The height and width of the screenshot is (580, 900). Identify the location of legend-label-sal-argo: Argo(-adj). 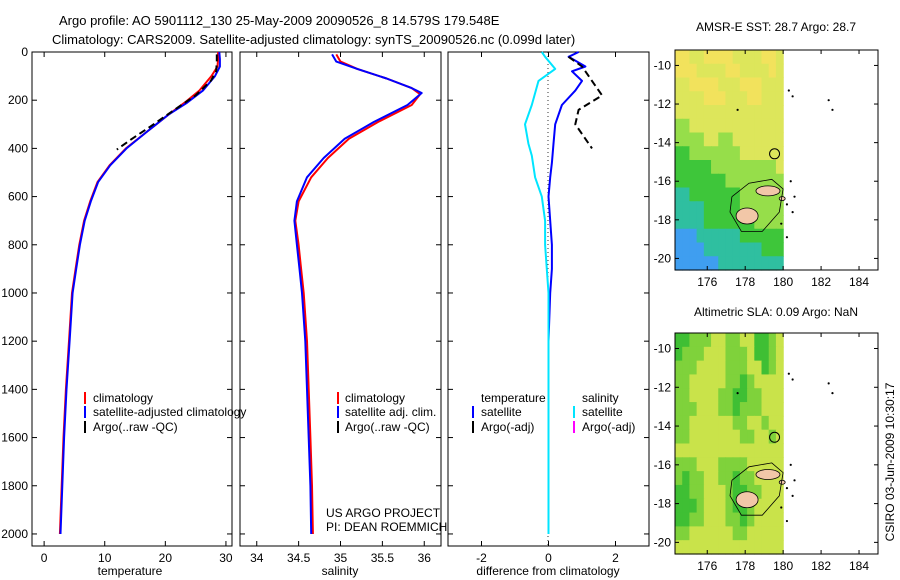
(608, 427).